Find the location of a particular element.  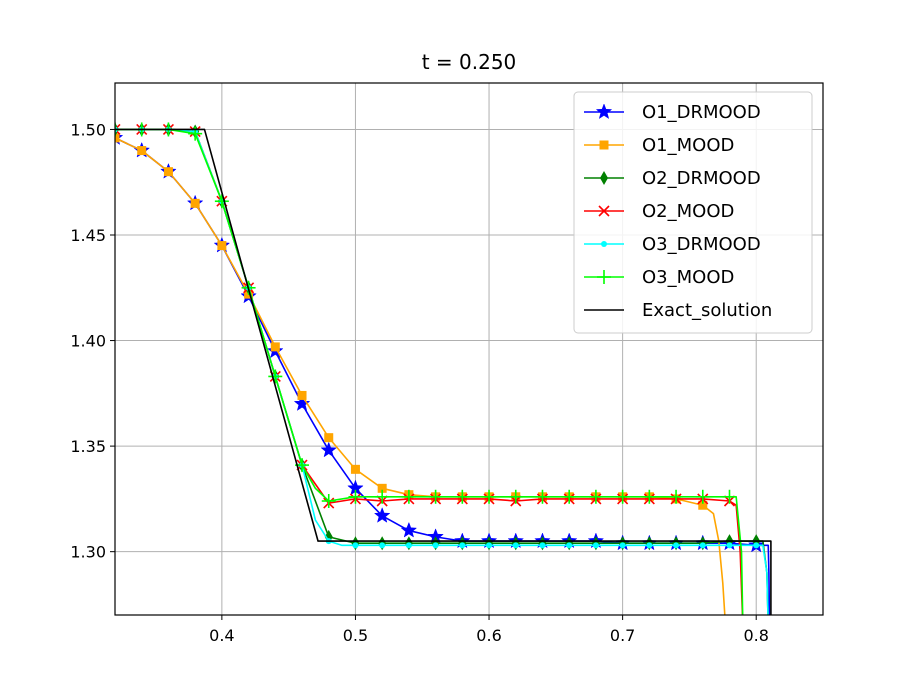

legend-entry: O3_DRMOOD is located at coordinates (672, 244).